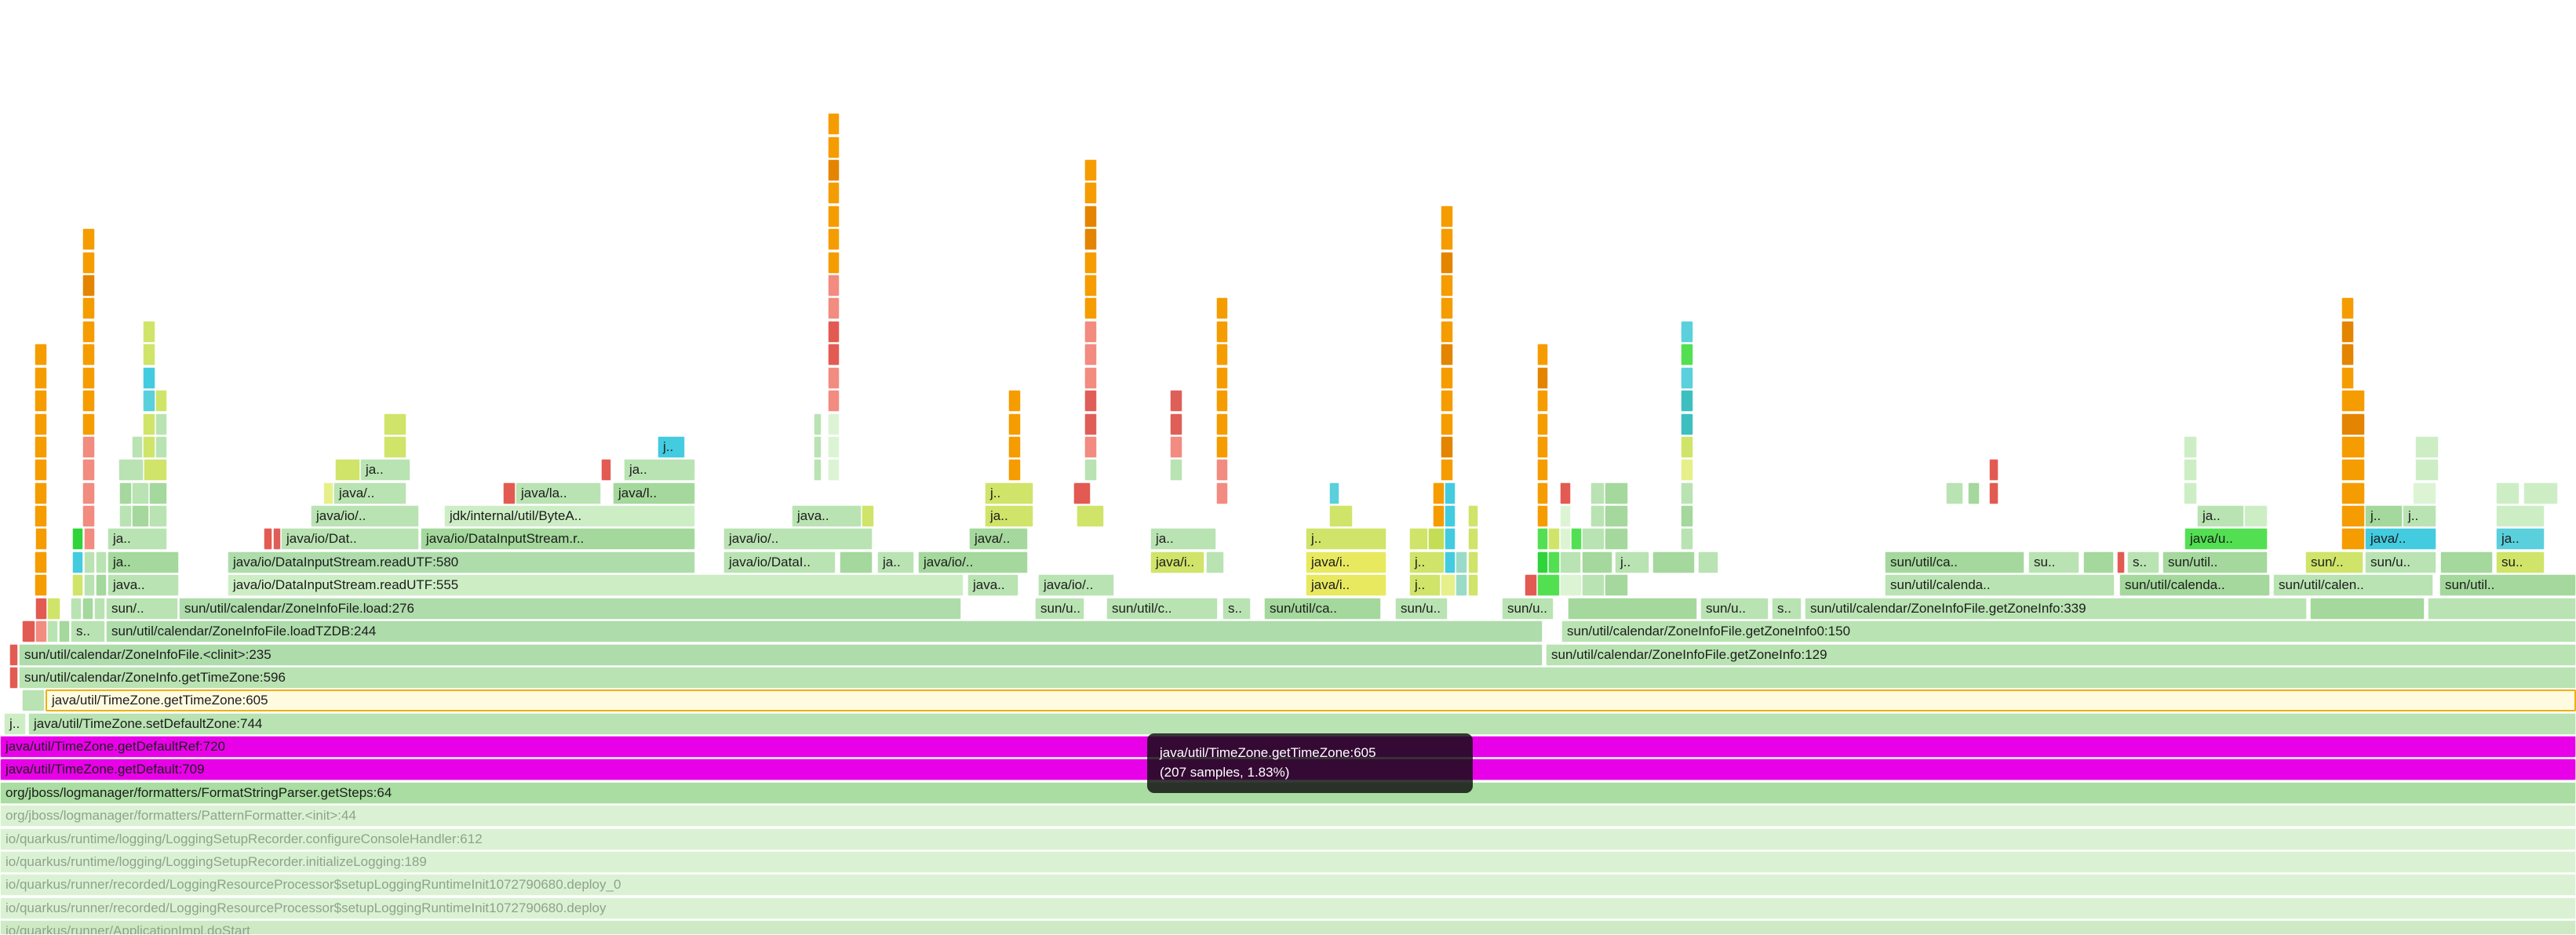 Image resolution: width=2576 pixels, height=935 pixels. Describe the element at coordinates (2194, 585) in the screenshot. I see `frame: sun/util/calenda..` at that location.